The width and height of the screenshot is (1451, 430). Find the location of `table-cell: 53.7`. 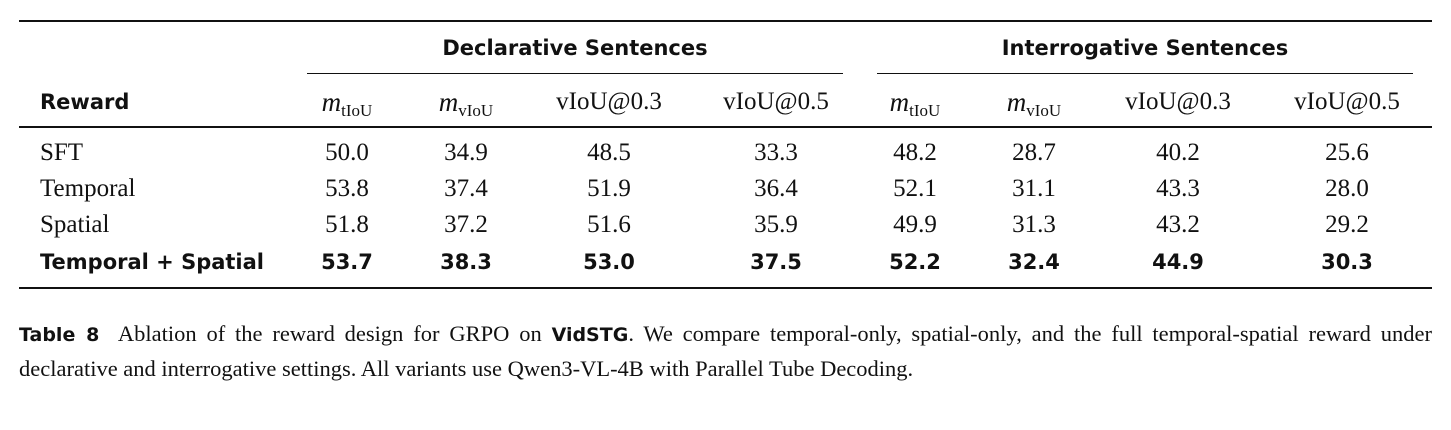

table-cell: 53.7 is located at coordinates (347, 262).